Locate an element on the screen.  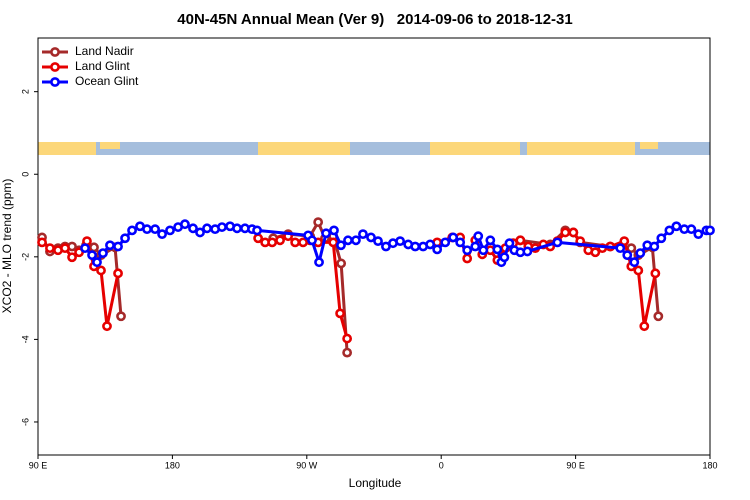
y-tick-label: -6 is located at coordinates (25, 422).